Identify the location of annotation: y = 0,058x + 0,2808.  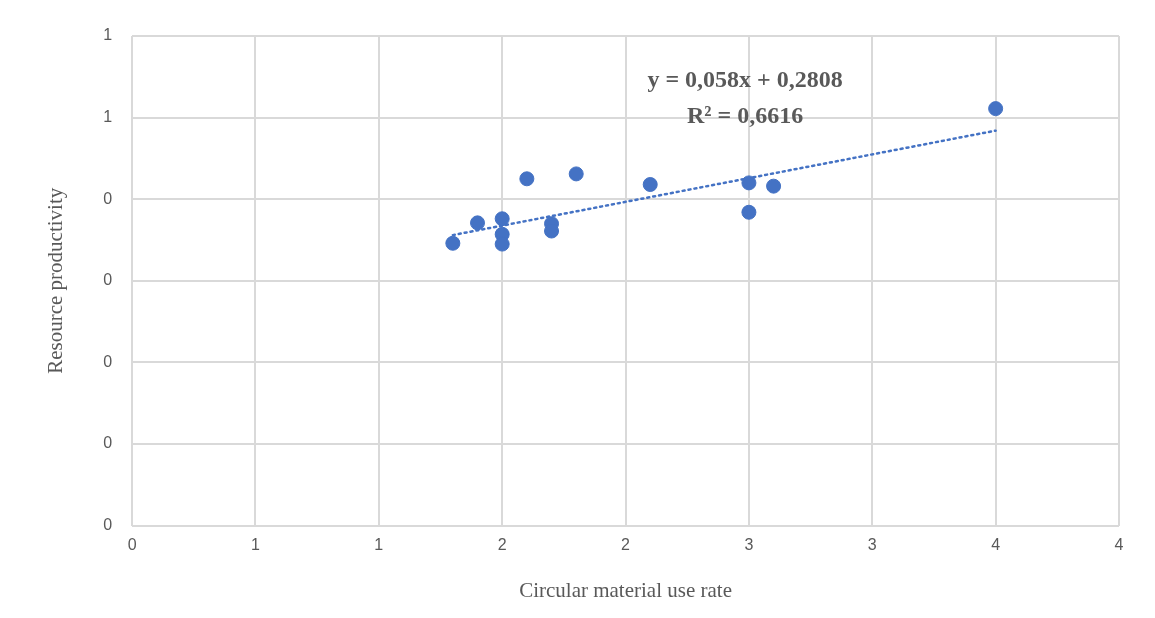
(745, 79).